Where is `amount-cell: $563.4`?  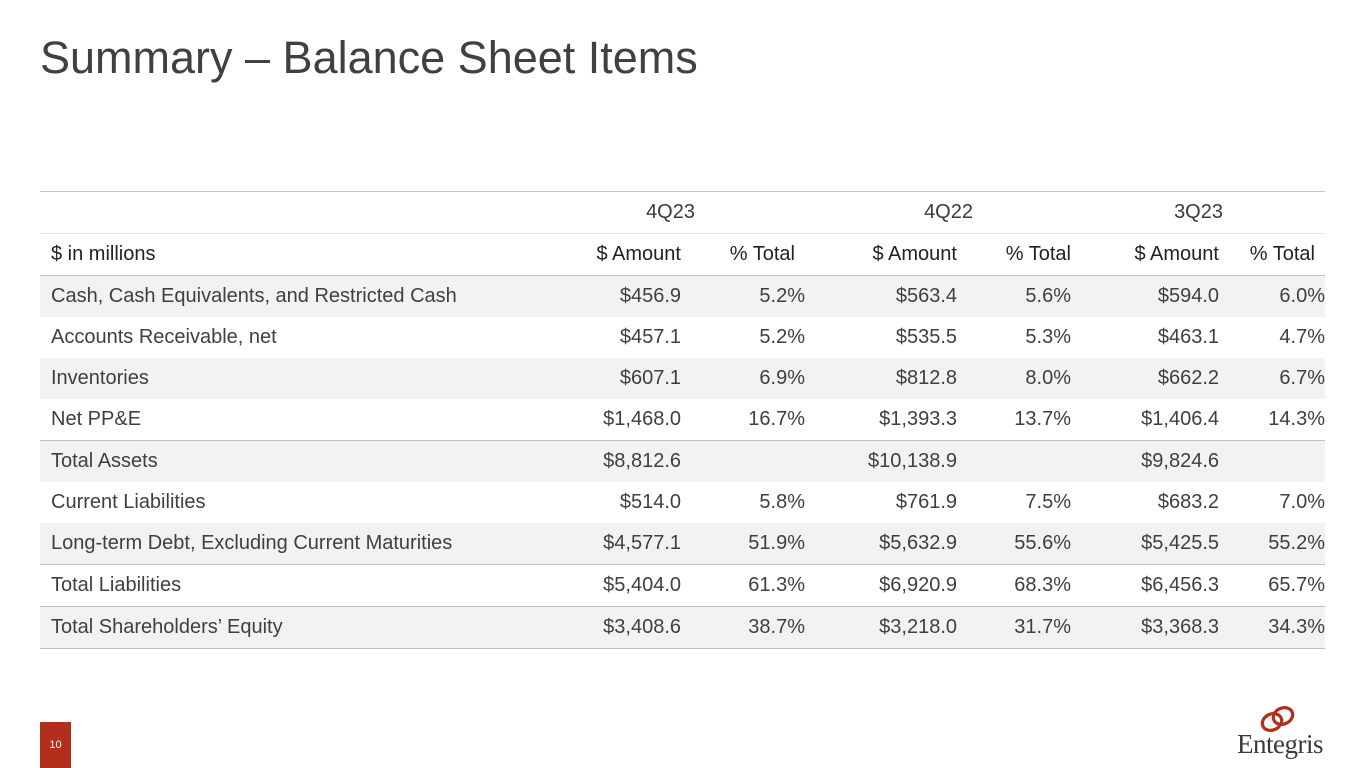 amount-cell: $563.4 is located at coordinates (887, 296).